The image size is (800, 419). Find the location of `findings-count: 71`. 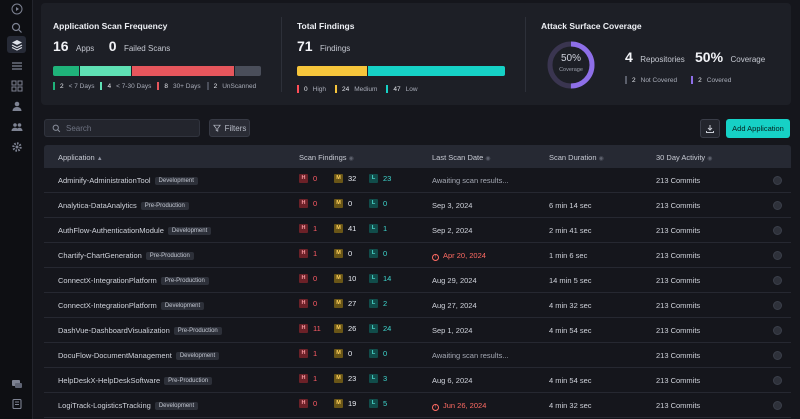

findings-count: 71 is located at coordinates (305, 46).